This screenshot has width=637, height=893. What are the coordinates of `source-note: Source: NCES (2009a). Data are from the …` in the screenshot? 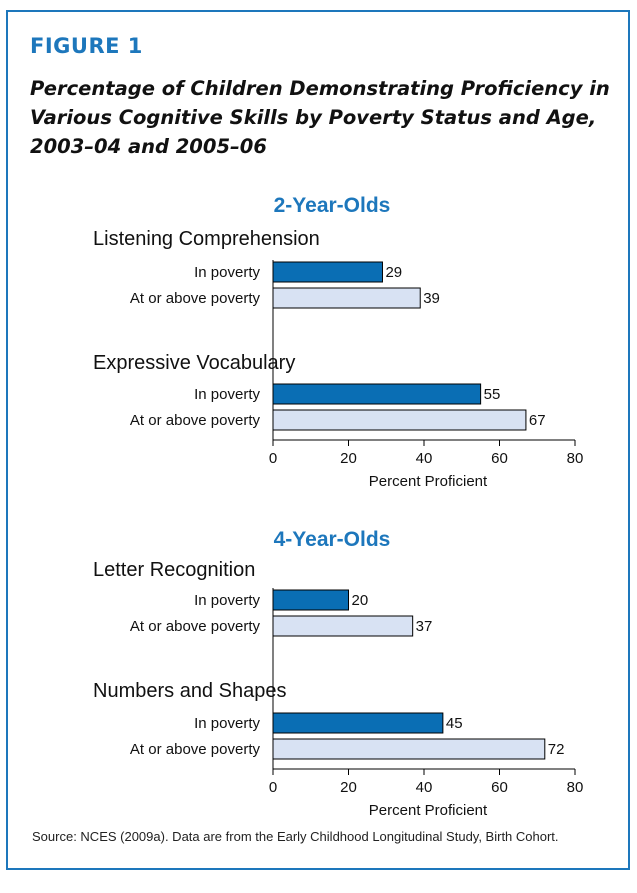 It's located at (295, 836).